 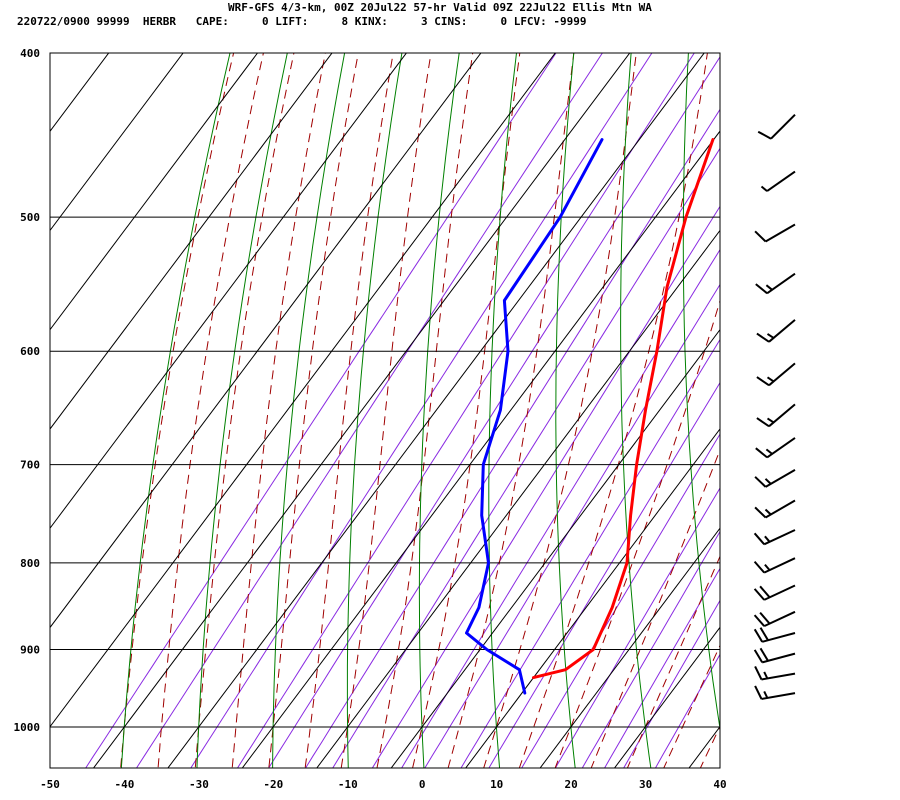 I want to click on pressure-tick-label: 1000, so click(x=27, y=727).